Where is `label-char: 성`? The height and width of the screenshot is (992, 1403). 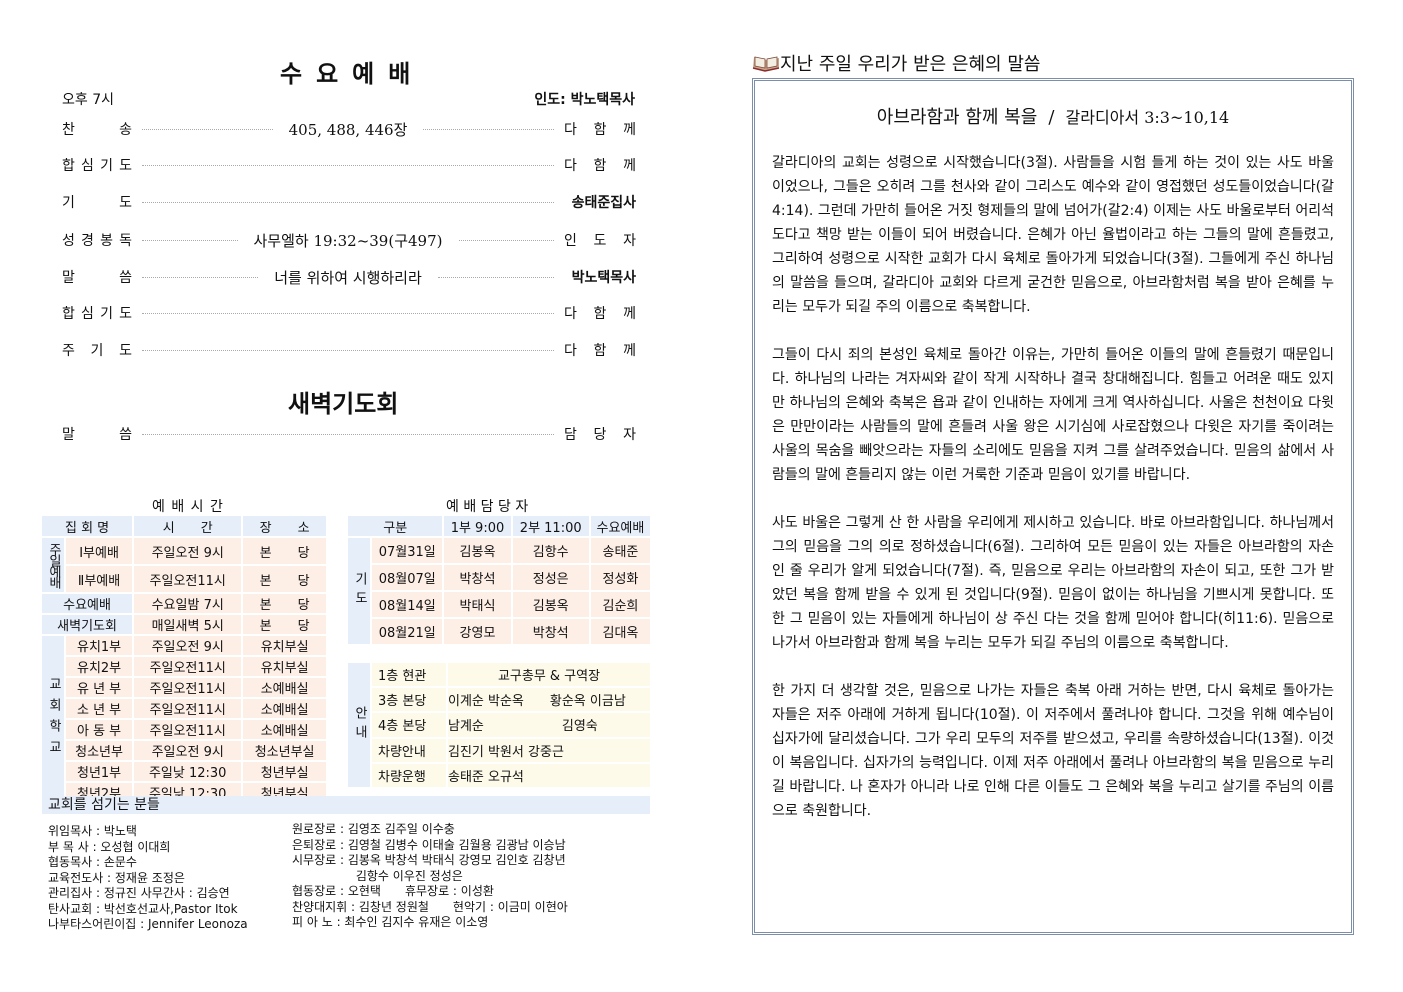
label-char: 성 is located at coordinates (68, 241).